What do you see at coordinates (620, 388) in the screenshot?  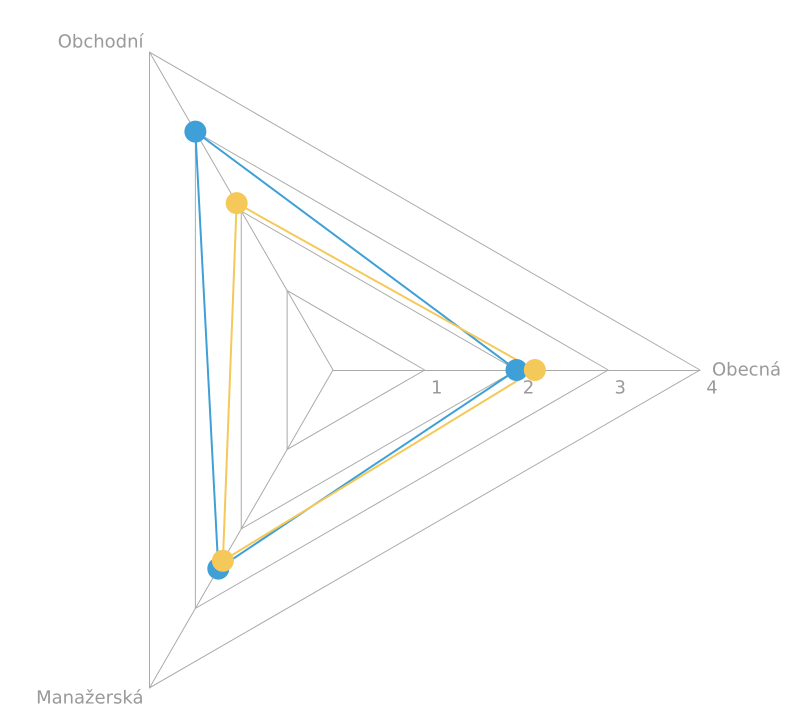 I see `y-tick-label: 3` at bounding box center [620, 388].